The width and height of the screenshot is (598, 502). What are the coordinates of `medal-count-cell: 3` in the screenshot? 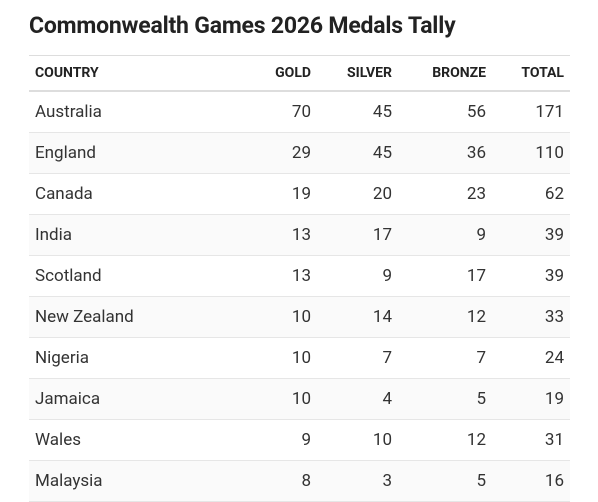 It's located at (357, 481).